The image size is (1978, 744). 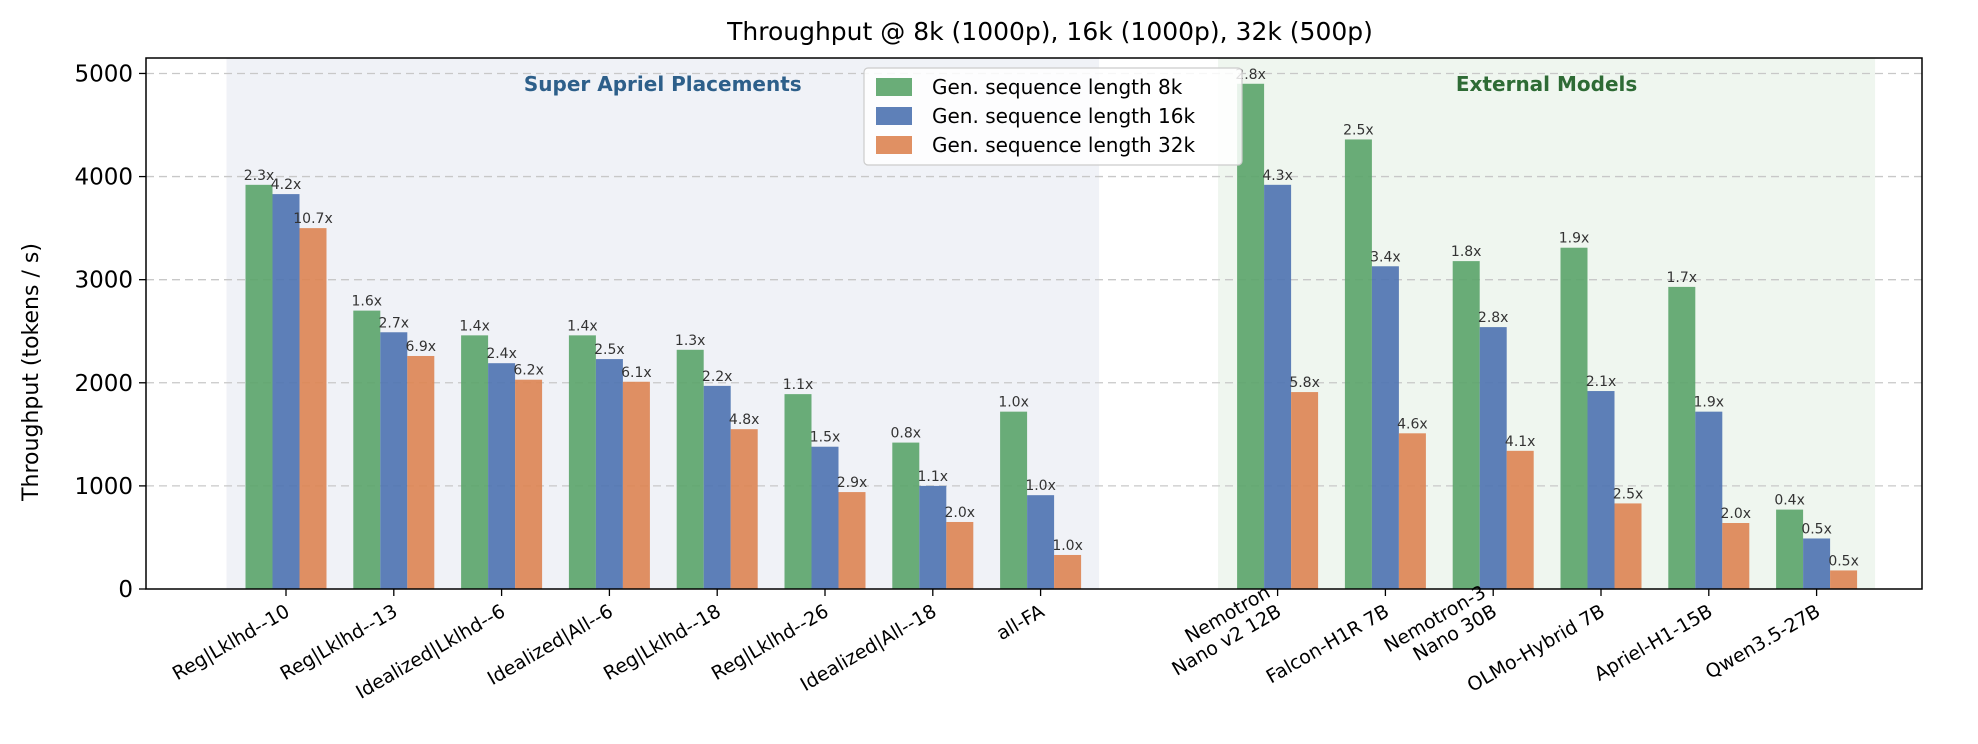 What do you see at coordinates (1063, 116) in the screenshot?
I see `legend-entry: Gen. sequence length 16k` at bounding box center [1063, 116].